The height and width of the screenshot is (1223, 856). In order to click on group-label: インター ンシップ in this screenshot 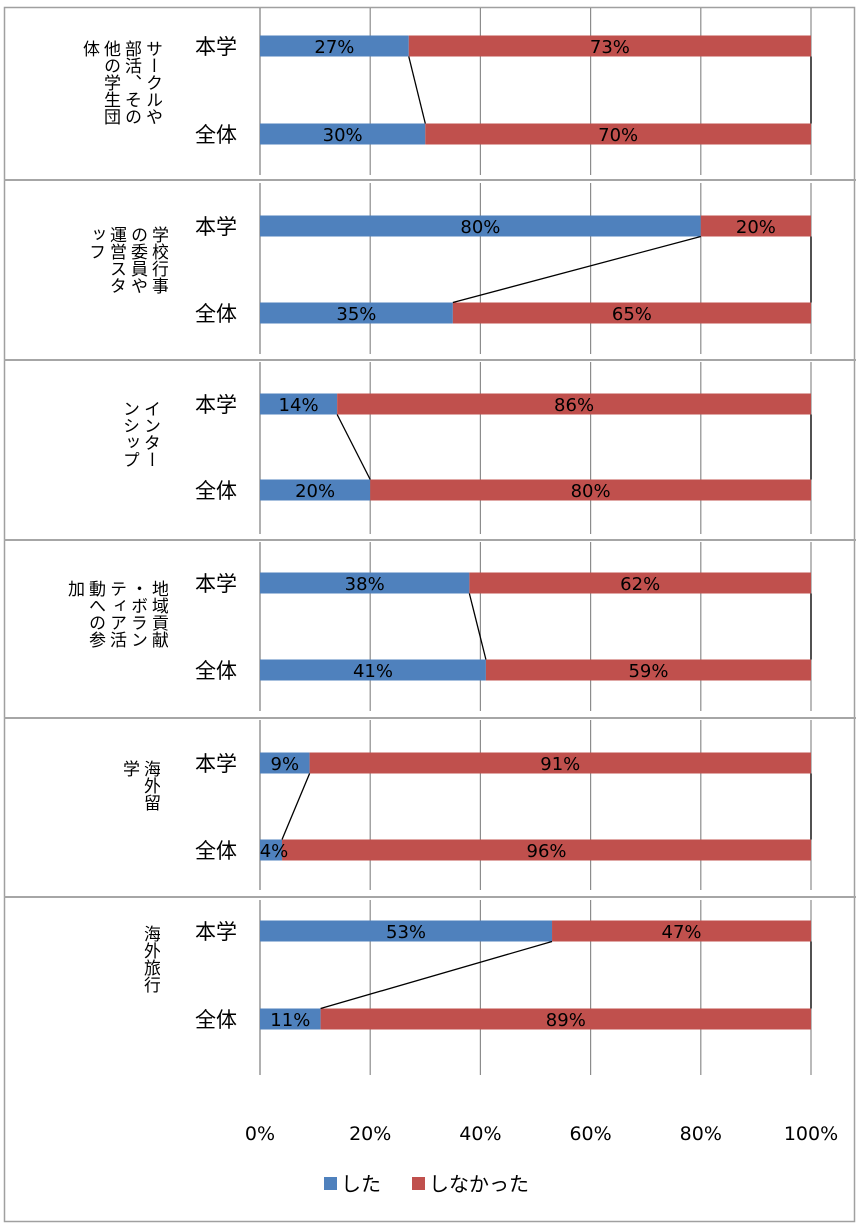, I will do `click(139, 434)`.